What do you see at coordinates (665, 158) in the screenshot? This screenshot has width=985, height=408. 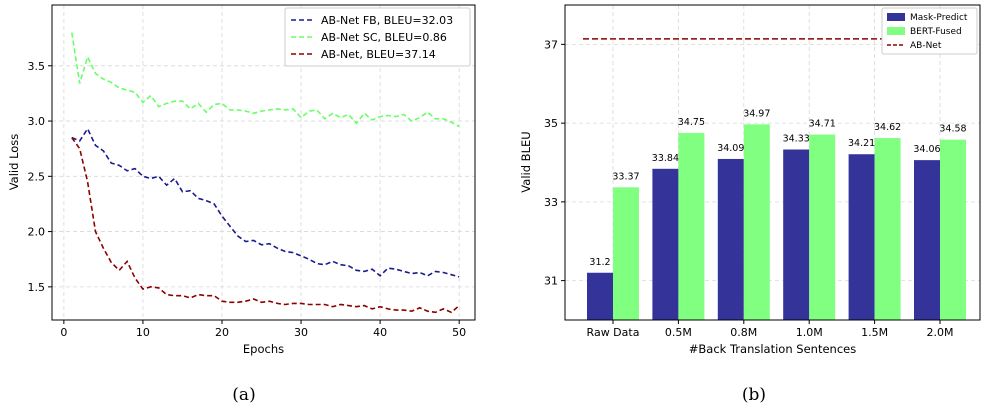 I see `bar-value-label: 33.84` at bounding box center [665, 158].